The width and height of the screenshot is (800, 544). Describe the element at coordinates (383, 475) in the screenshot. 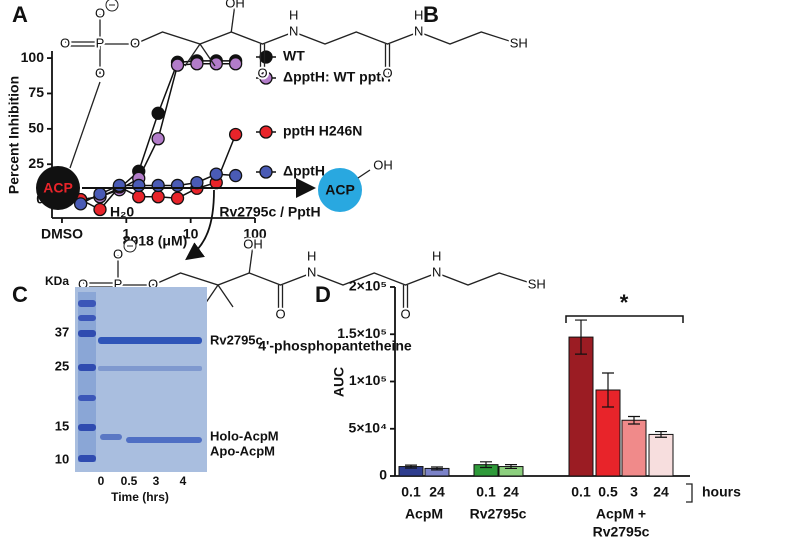

I see `y-tick-label: 0` at that location.